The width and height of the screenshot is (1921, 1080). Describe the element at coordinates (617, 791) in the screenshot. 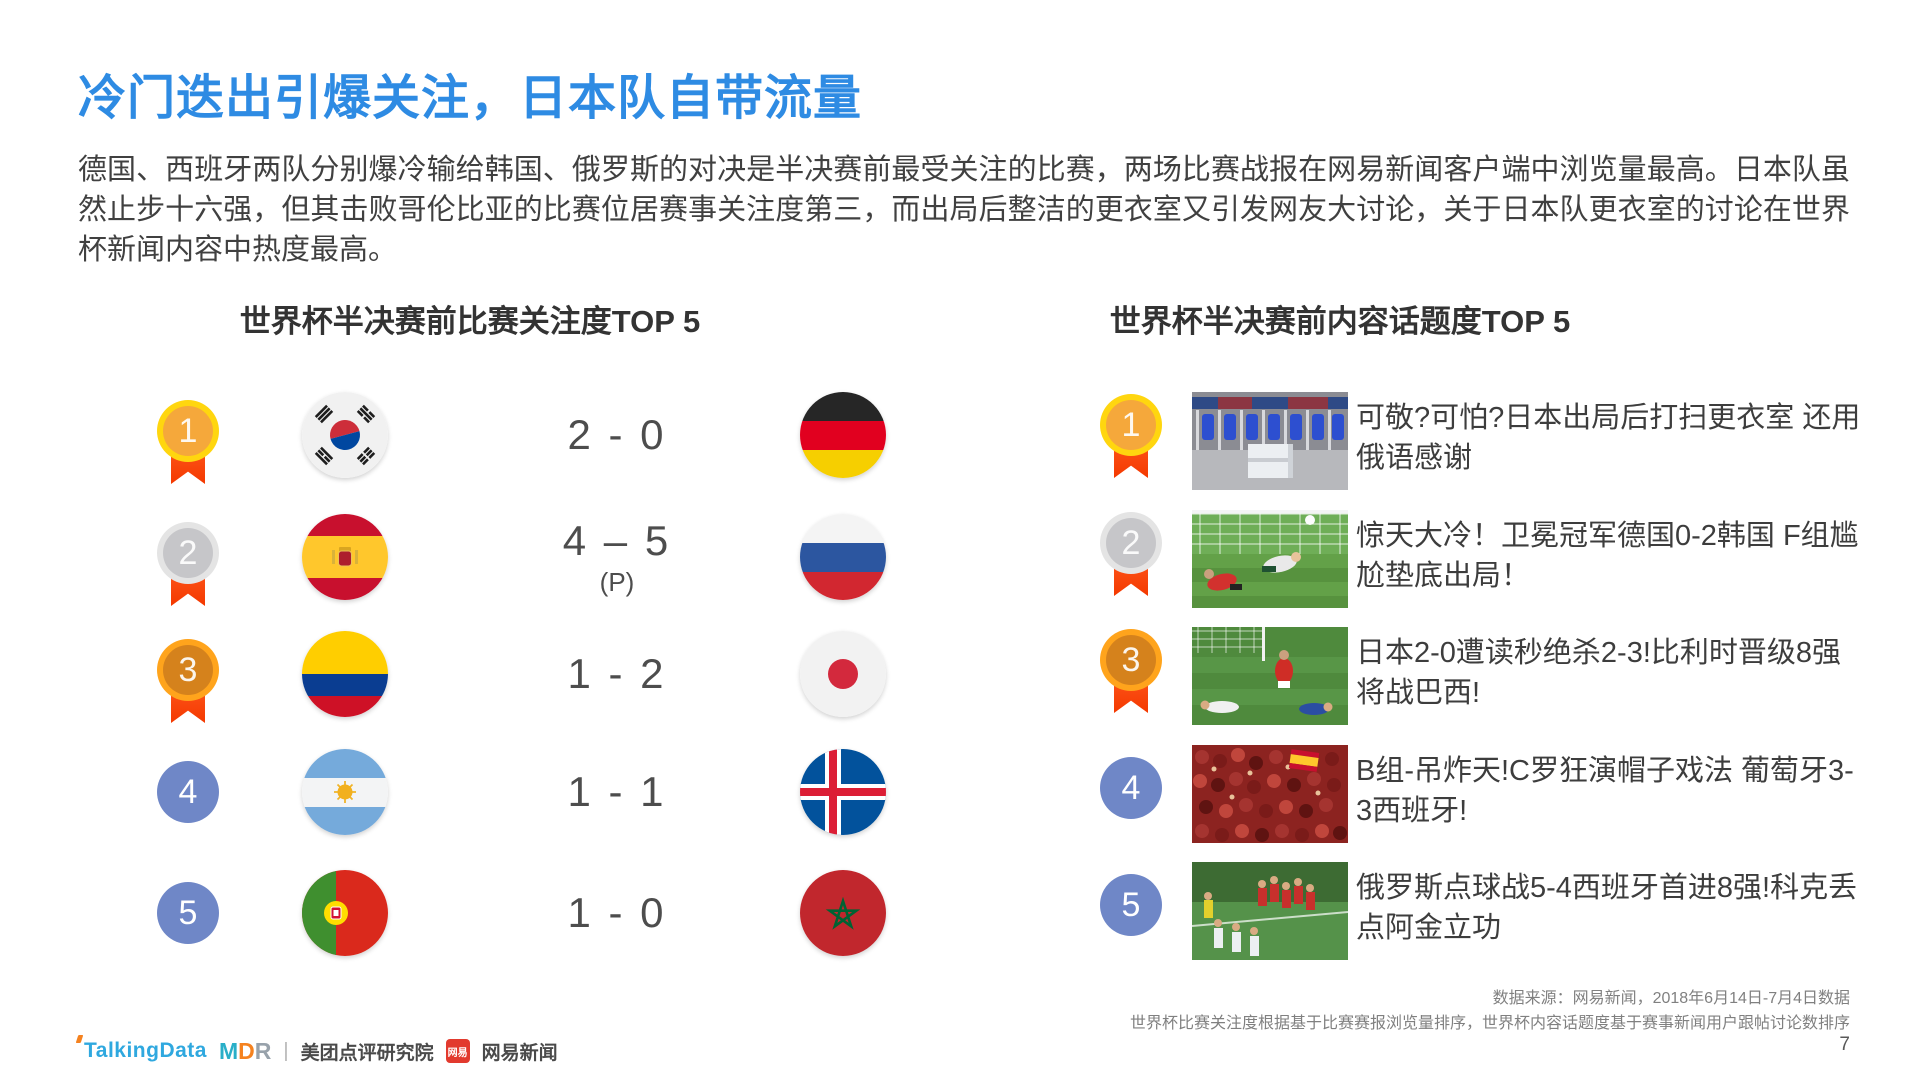

I see `match-score: 1 - 1` at that location.